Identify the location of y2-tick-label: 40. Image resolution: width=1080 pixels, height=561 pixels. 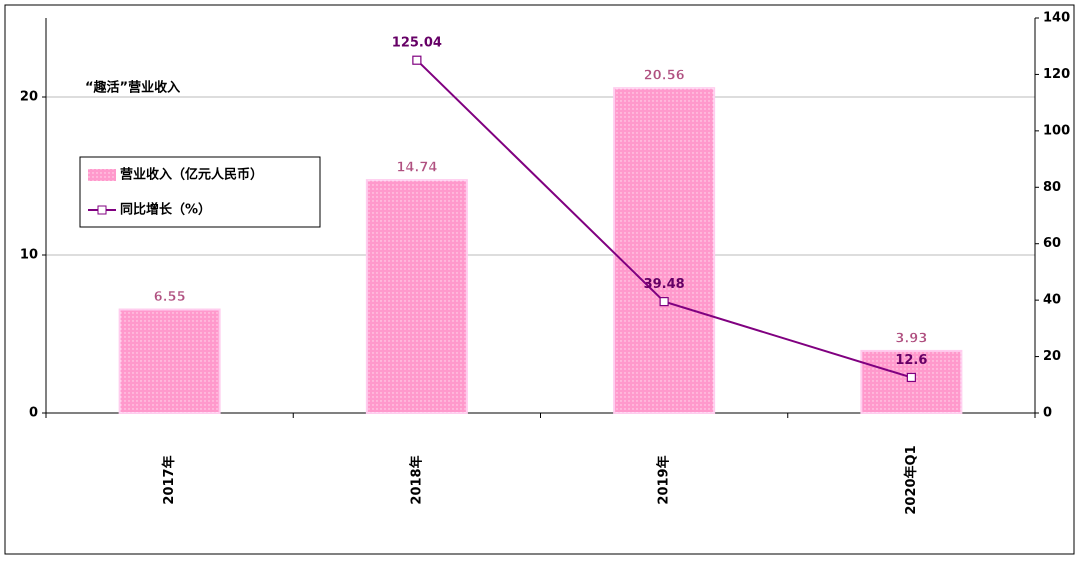
(1052, 300).